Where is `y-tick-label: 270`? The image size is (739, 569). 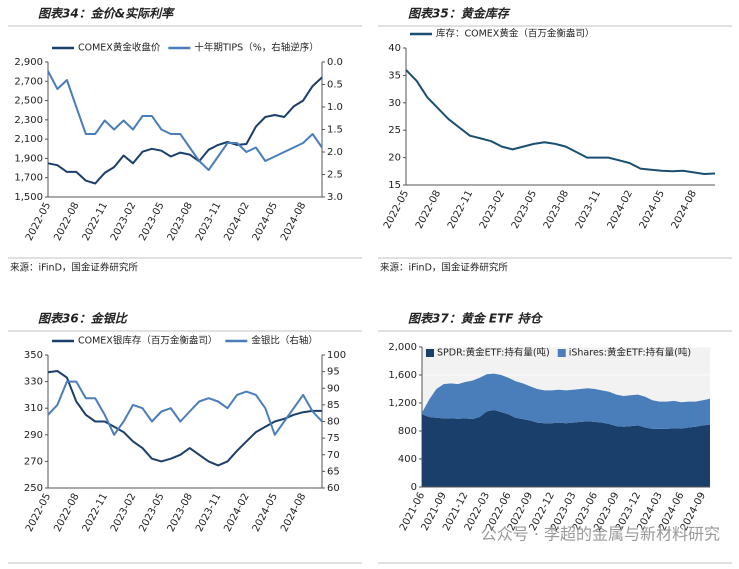 y-tick-label: 270 is located at coordinates (33, 461).